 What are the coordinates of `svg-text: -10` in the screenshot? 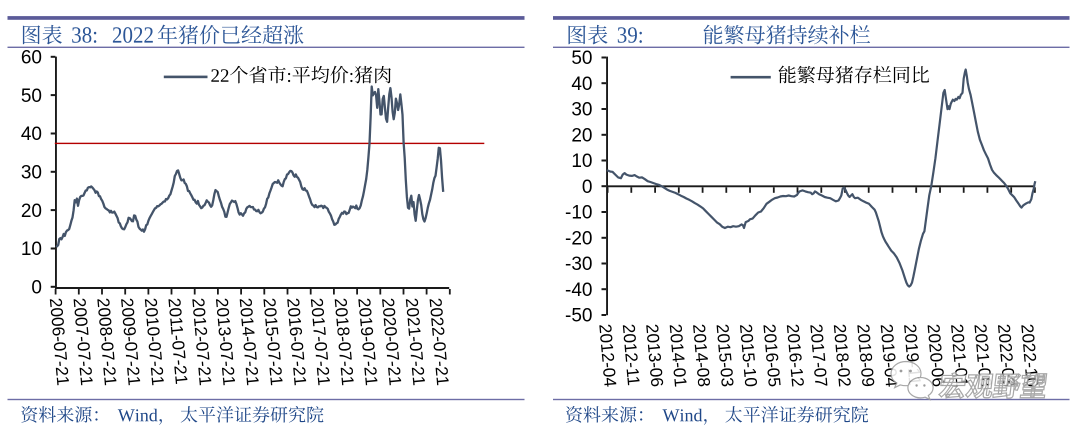 It's located at (578, 213).